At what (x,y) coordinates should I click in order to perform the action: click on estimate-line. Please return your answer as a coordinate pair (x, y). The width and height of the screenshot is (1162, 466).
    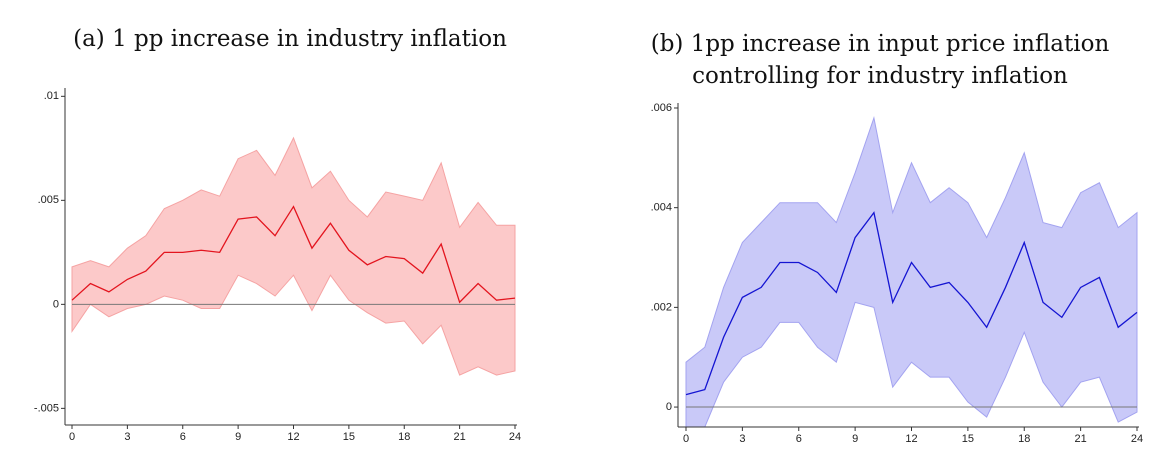
    Looking at the image, I should click on (293, 254).